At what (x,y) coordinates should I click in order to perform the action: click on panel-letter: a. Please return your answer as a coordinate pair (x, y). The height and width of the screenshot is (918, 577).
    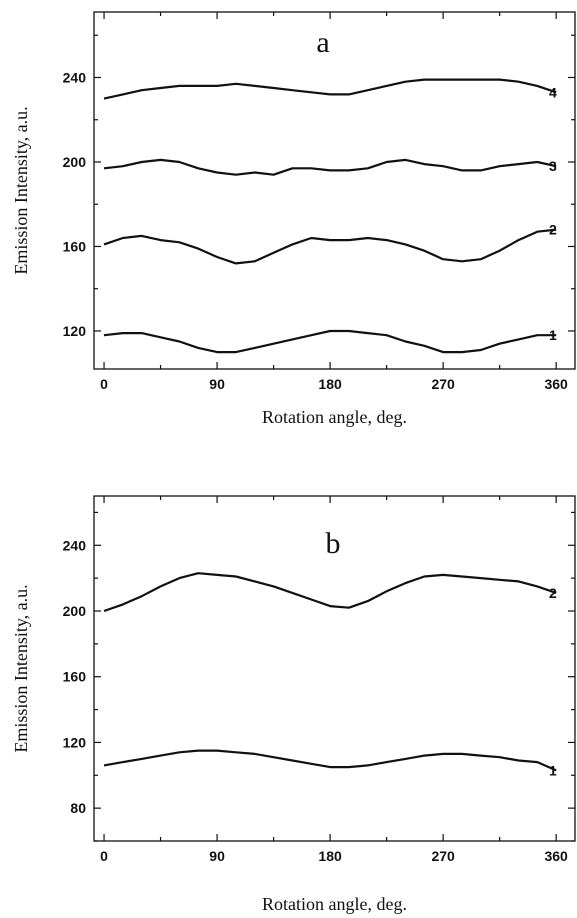
    Looking at the image, I should click on (322, 42).